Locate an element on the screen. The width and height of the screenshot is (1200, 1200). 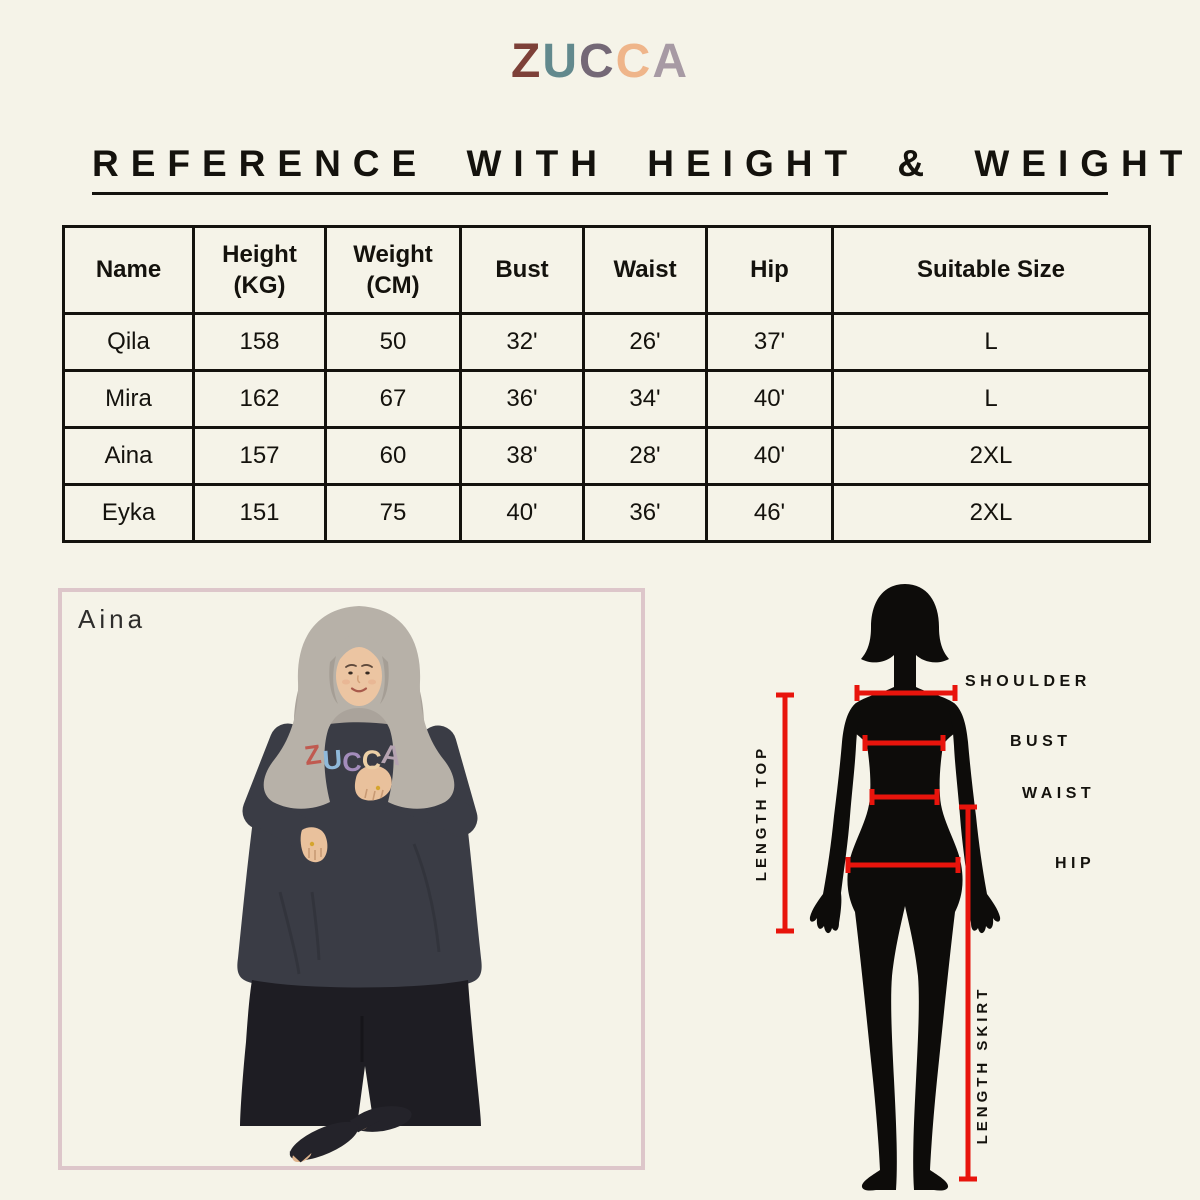
column-header: Suitable Size is located at coordinates (991, 270).